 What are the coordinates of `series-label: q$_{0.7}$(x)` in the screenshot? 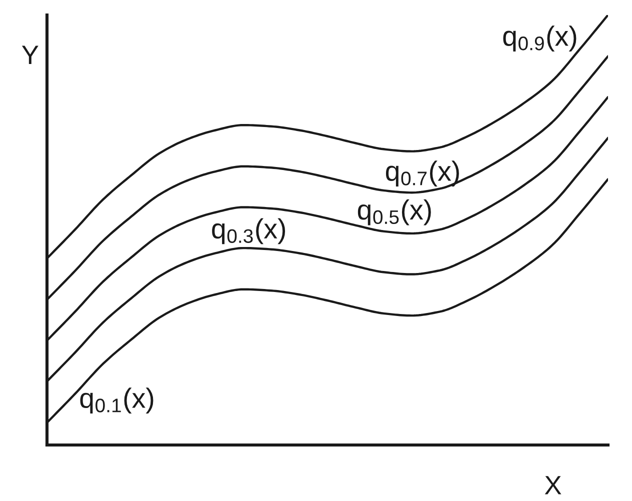 It's located at (422, 173).